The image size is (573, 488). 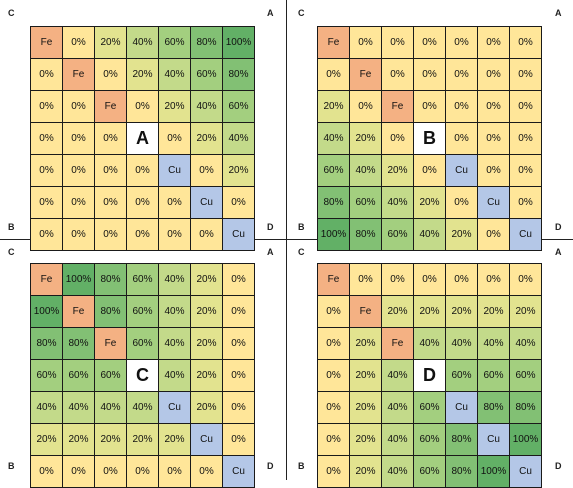 I want to click on vertical-divider, so click(x=286, y=240).